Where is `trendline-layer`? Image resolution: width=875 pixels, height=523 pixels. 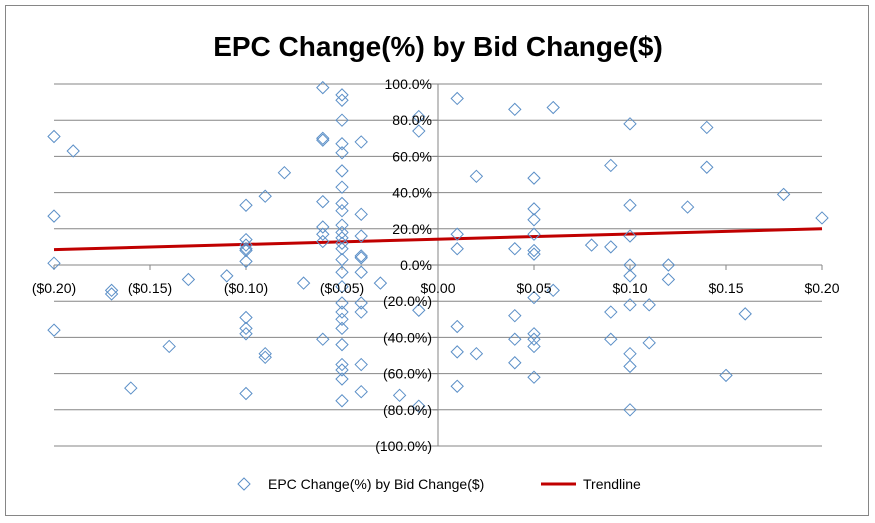
trendline-layer is located at coordinates (438, 239).